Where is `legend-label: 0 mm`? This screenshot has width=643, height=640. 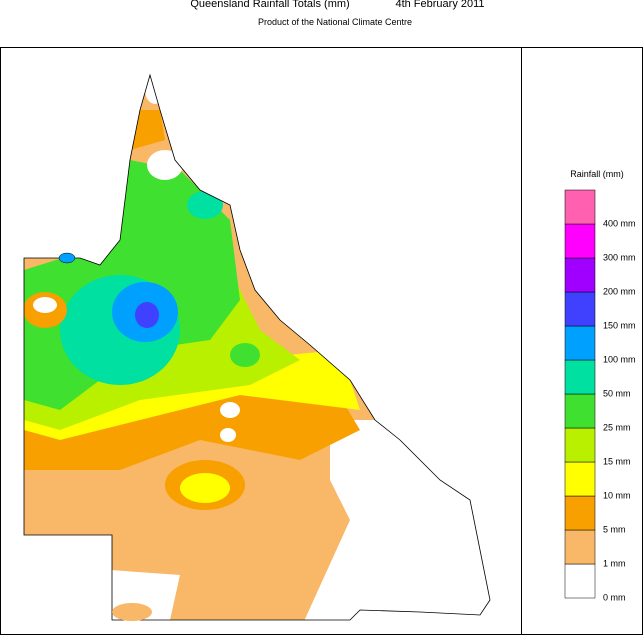
legend-label: 0 mm is located at coordinates (614, 597).